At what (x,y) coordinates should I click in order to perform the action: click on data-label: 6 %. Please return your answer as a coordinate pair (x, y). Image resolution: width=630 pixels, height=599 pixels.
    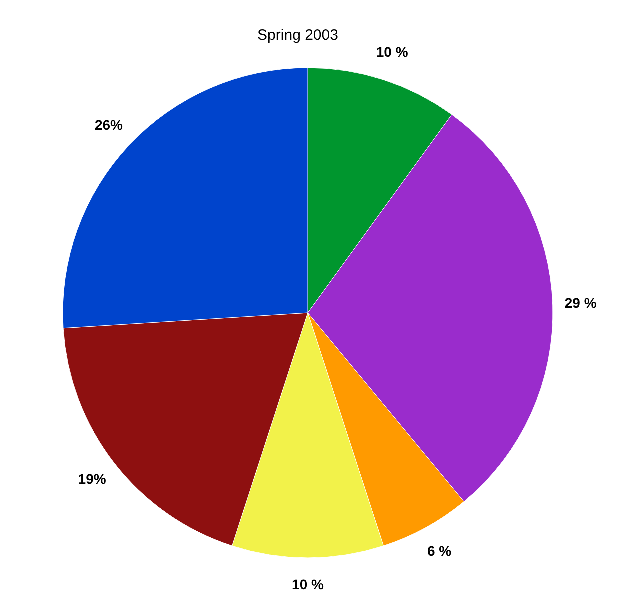
    Looking at the image, I should click on (439, 550).